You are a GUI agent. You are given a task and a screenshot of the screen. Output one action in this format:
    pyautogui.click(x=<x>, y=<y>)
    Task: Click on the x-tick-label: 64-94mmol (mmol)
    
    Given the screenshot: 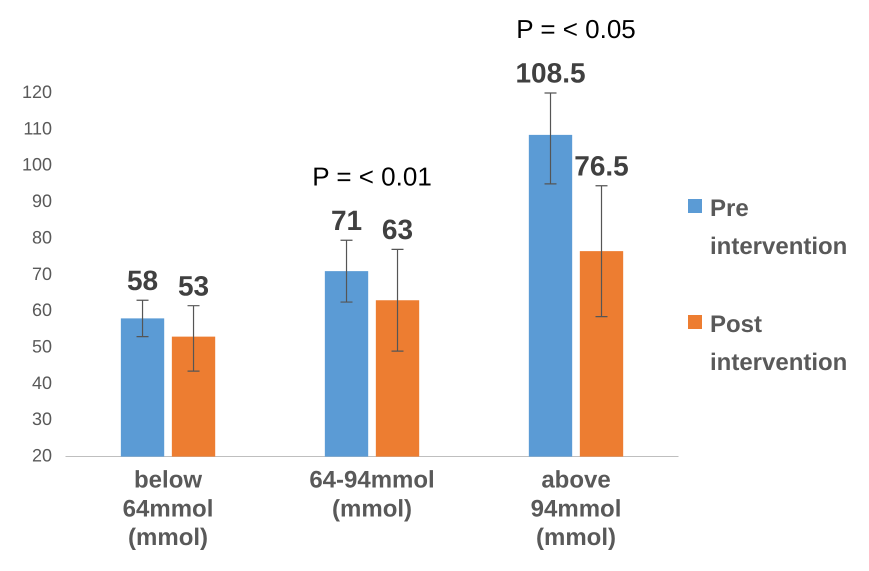 What is the action you would take?
    pyautogui.click(x=372, y=494)
    